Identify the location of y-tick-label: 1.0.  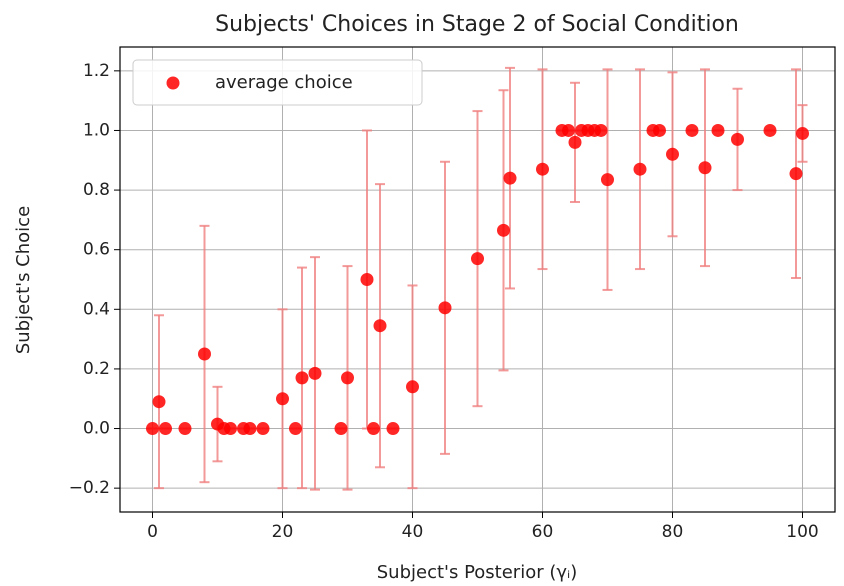
(96, 130).